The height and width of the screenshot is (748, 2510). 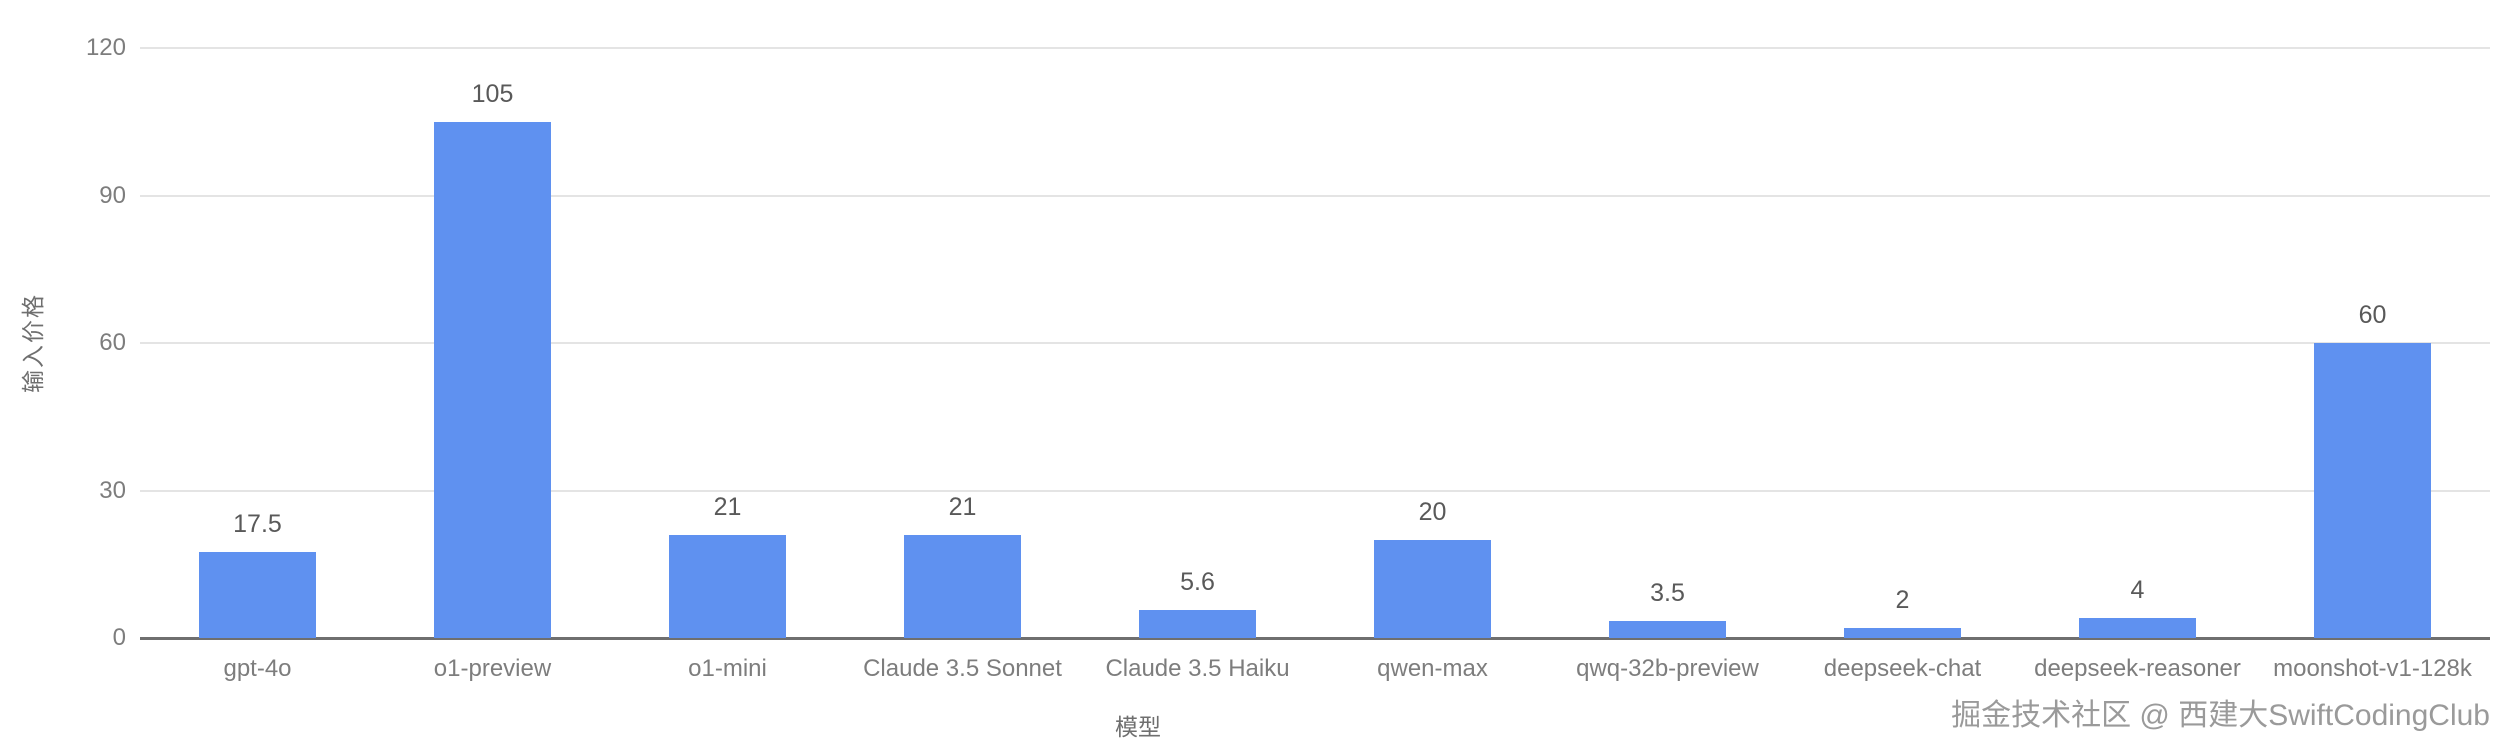 What do you see at coordinates (119, 637) in the screenshot?
I see `y-tick-label: 0` at bounding box center [119, 637].